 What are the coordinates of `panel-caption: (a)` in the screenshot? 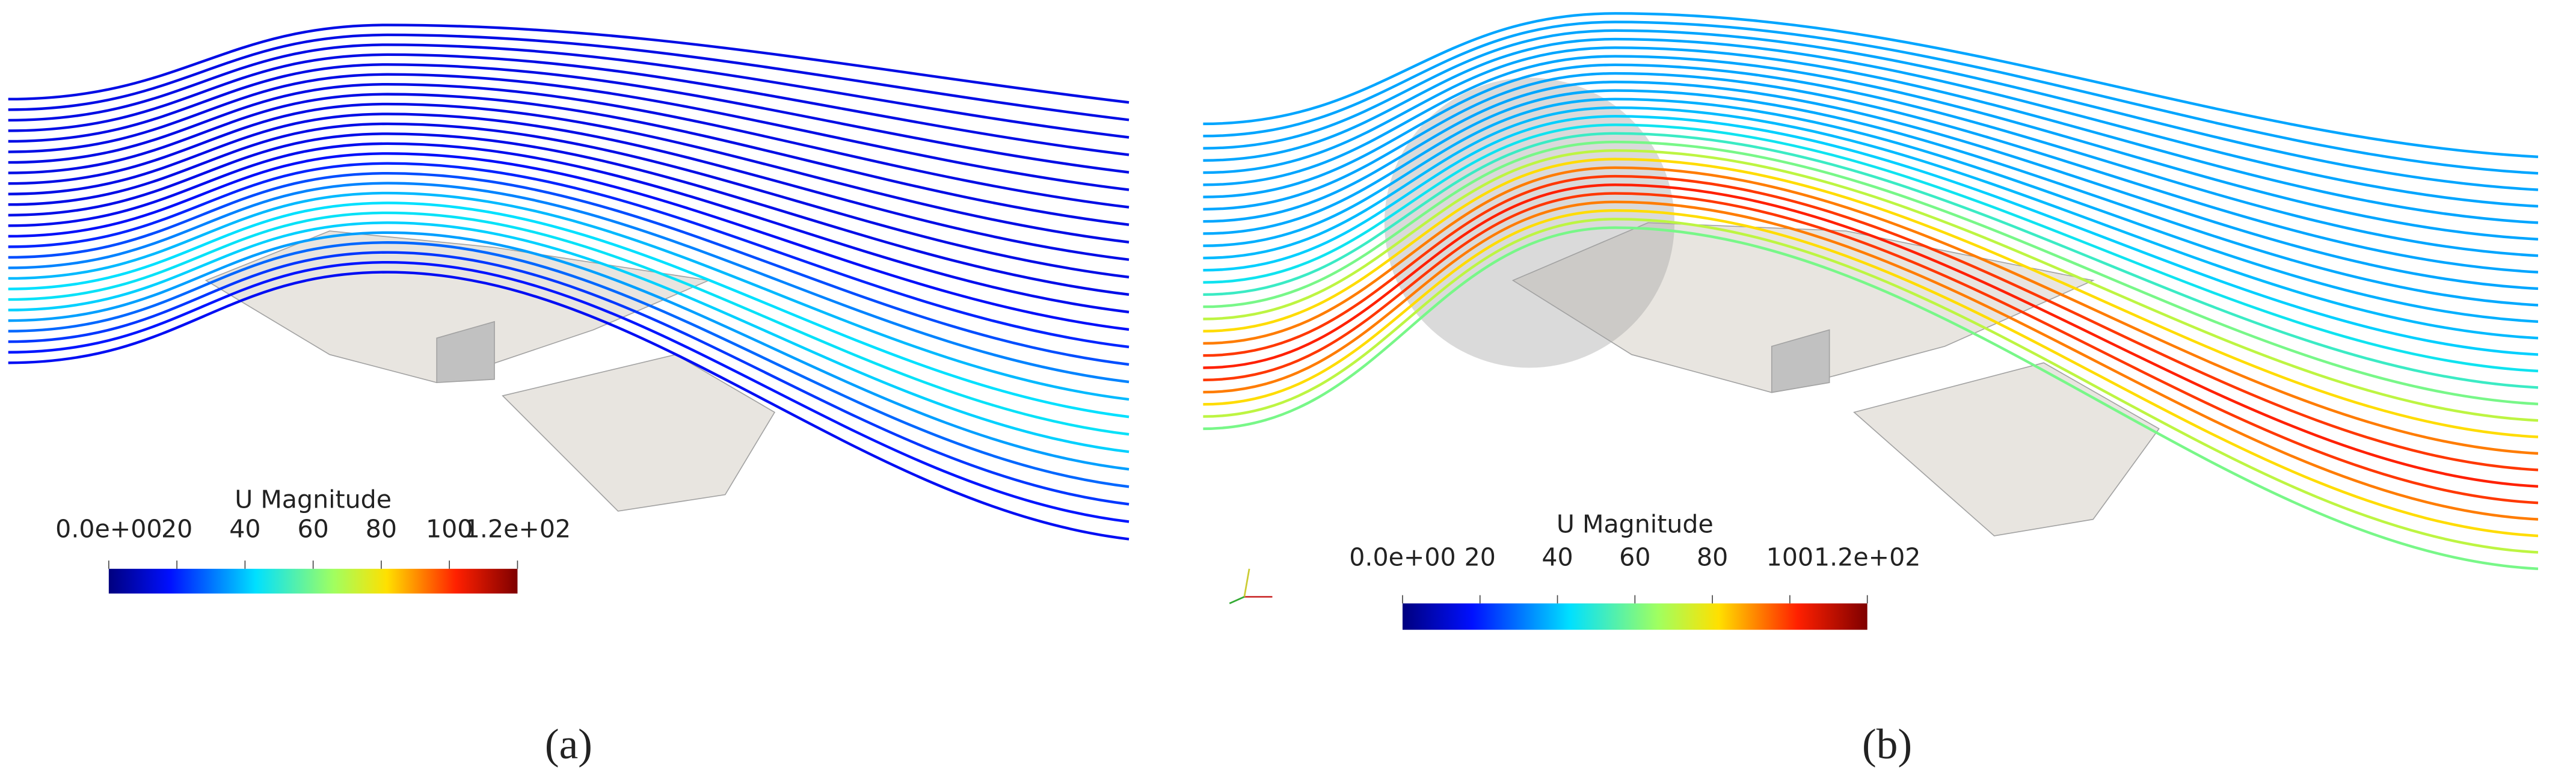 It's located at (569, 744).